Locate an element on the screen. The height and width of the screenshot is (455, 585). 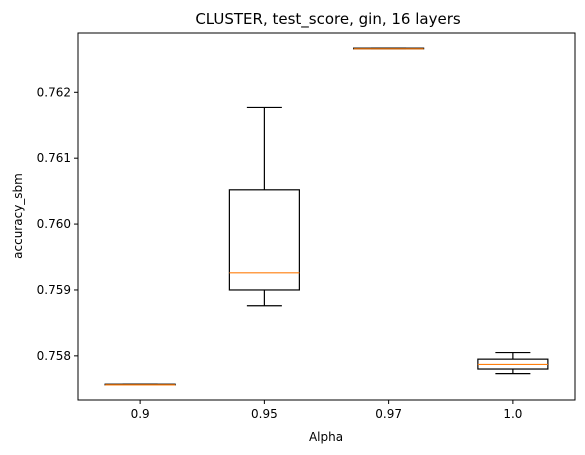
chart-title: CLUSTER, test_score, gin, 16 layers is located at coordinates (328, 19).